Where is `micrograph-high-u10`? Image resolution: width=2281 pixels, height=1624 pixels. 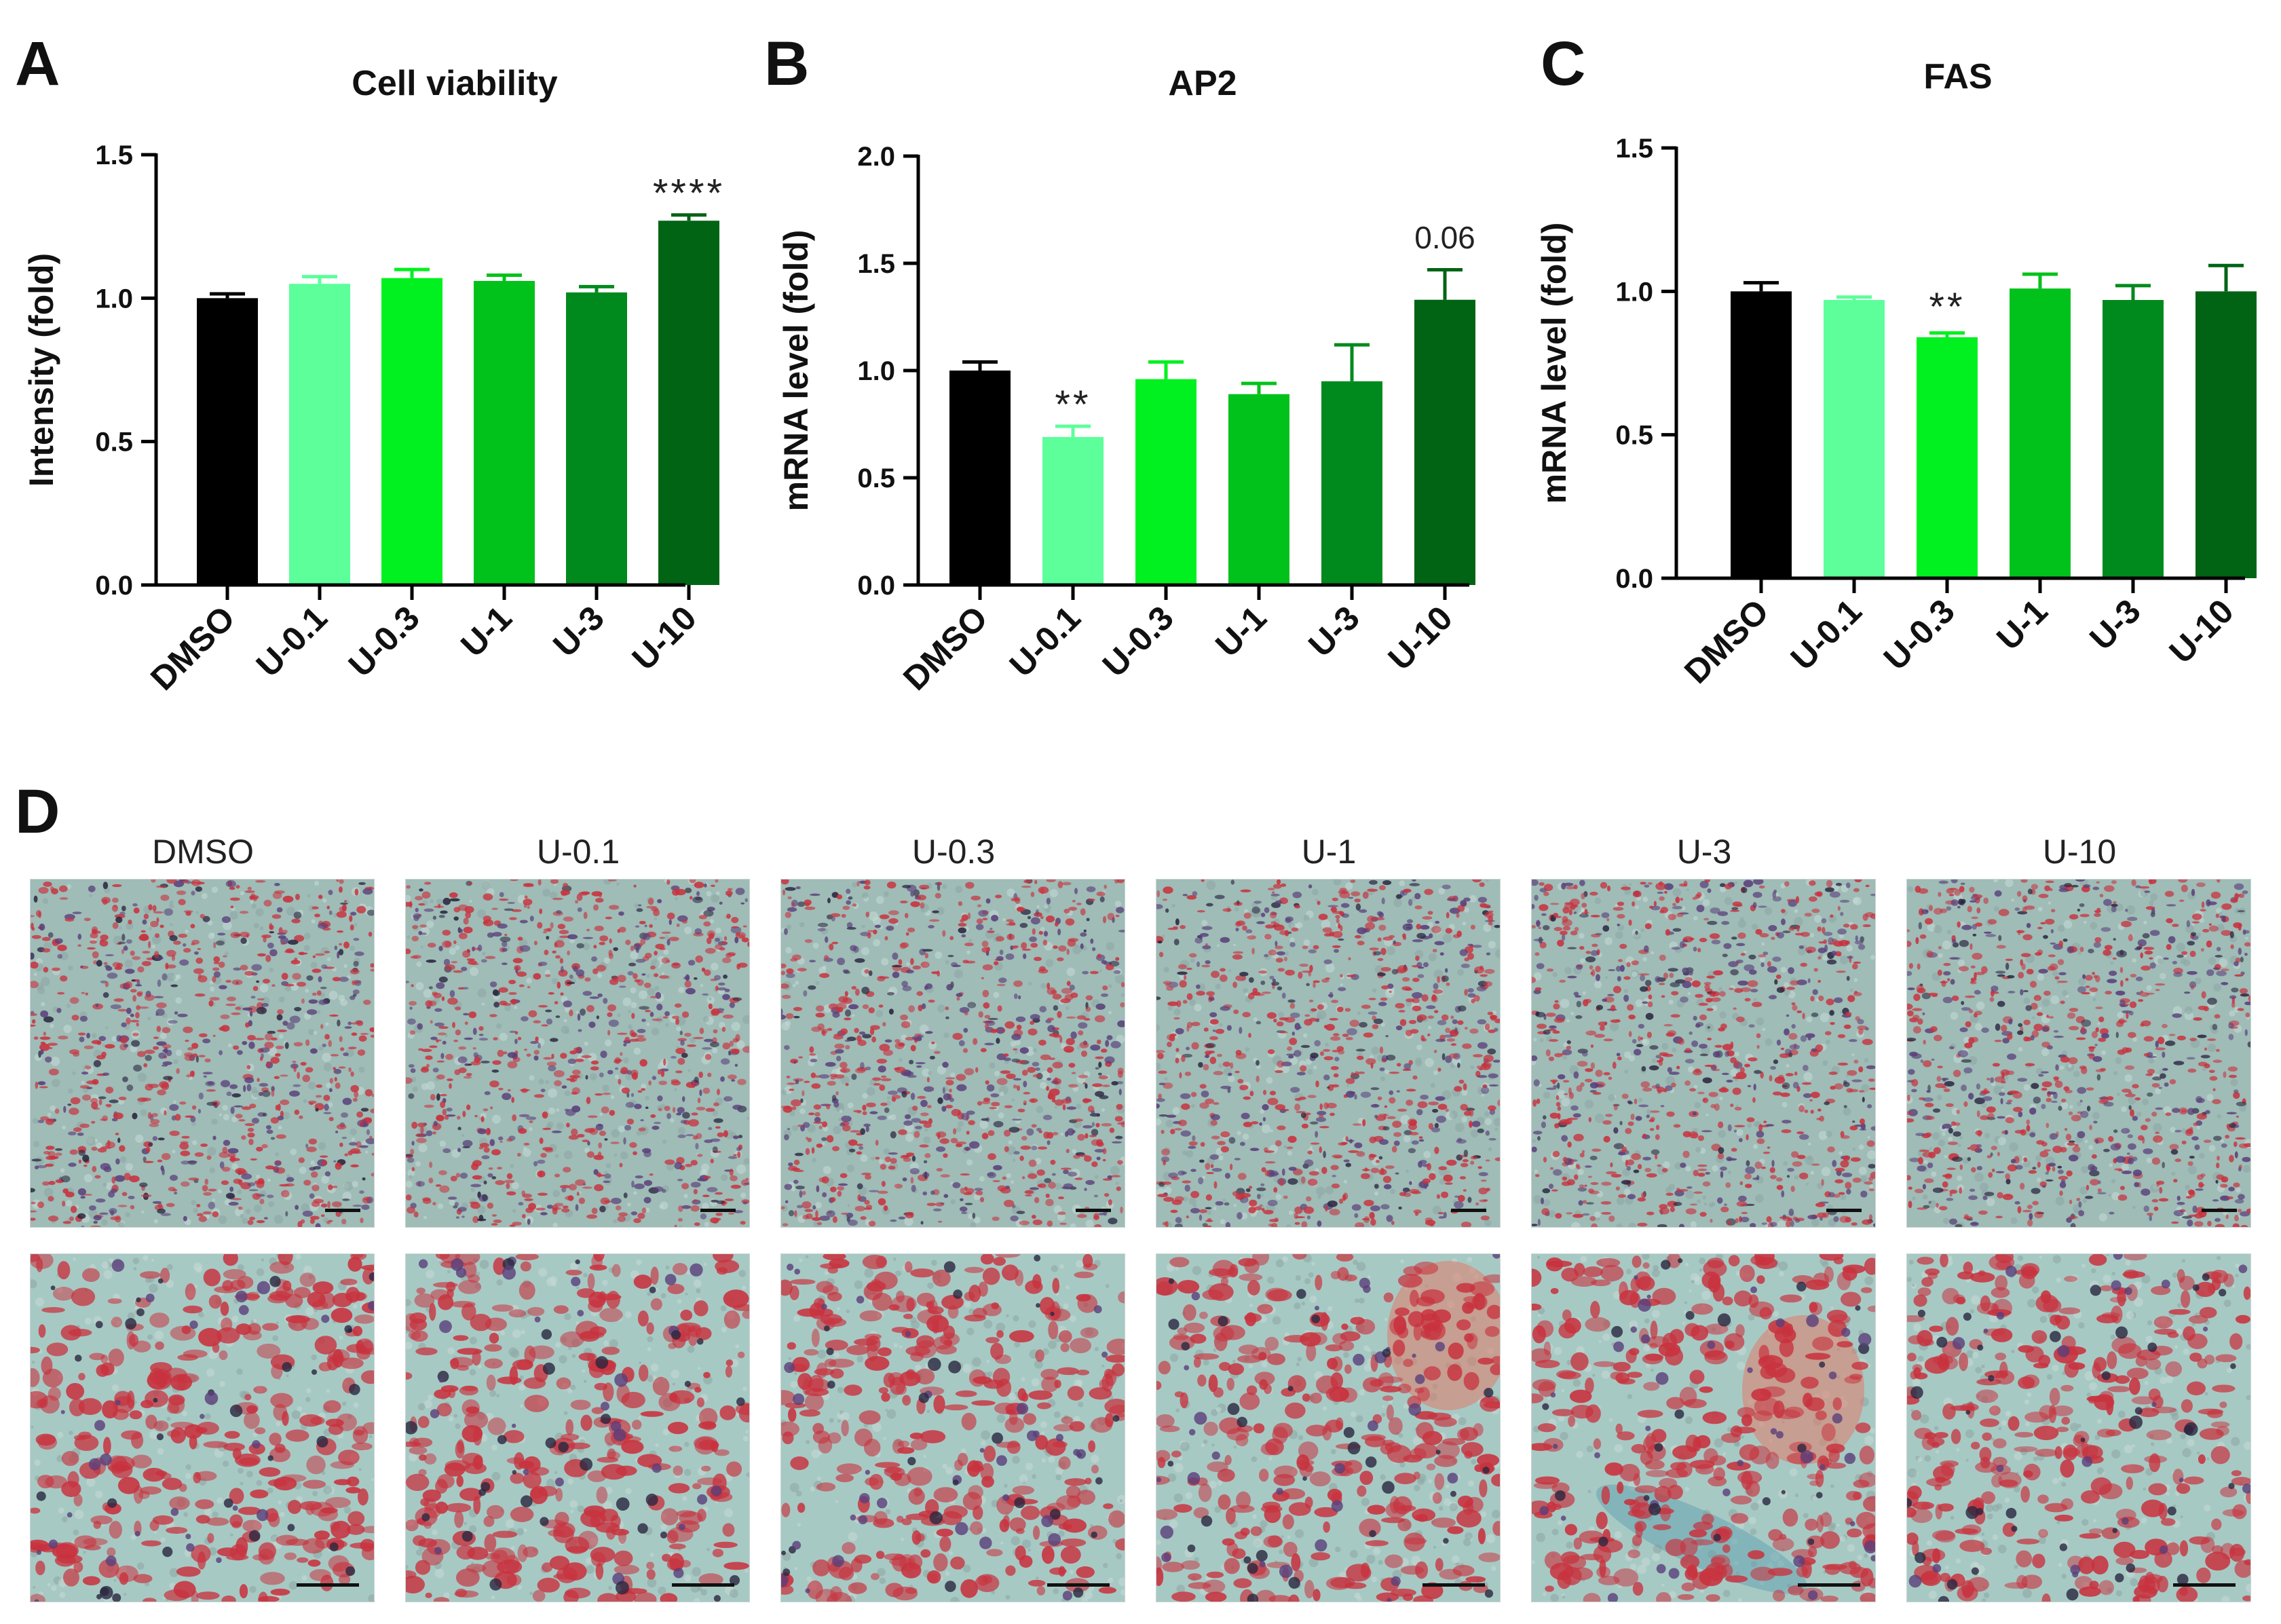
micrograph-high-u10 is located at coordinates (2078, 1428).